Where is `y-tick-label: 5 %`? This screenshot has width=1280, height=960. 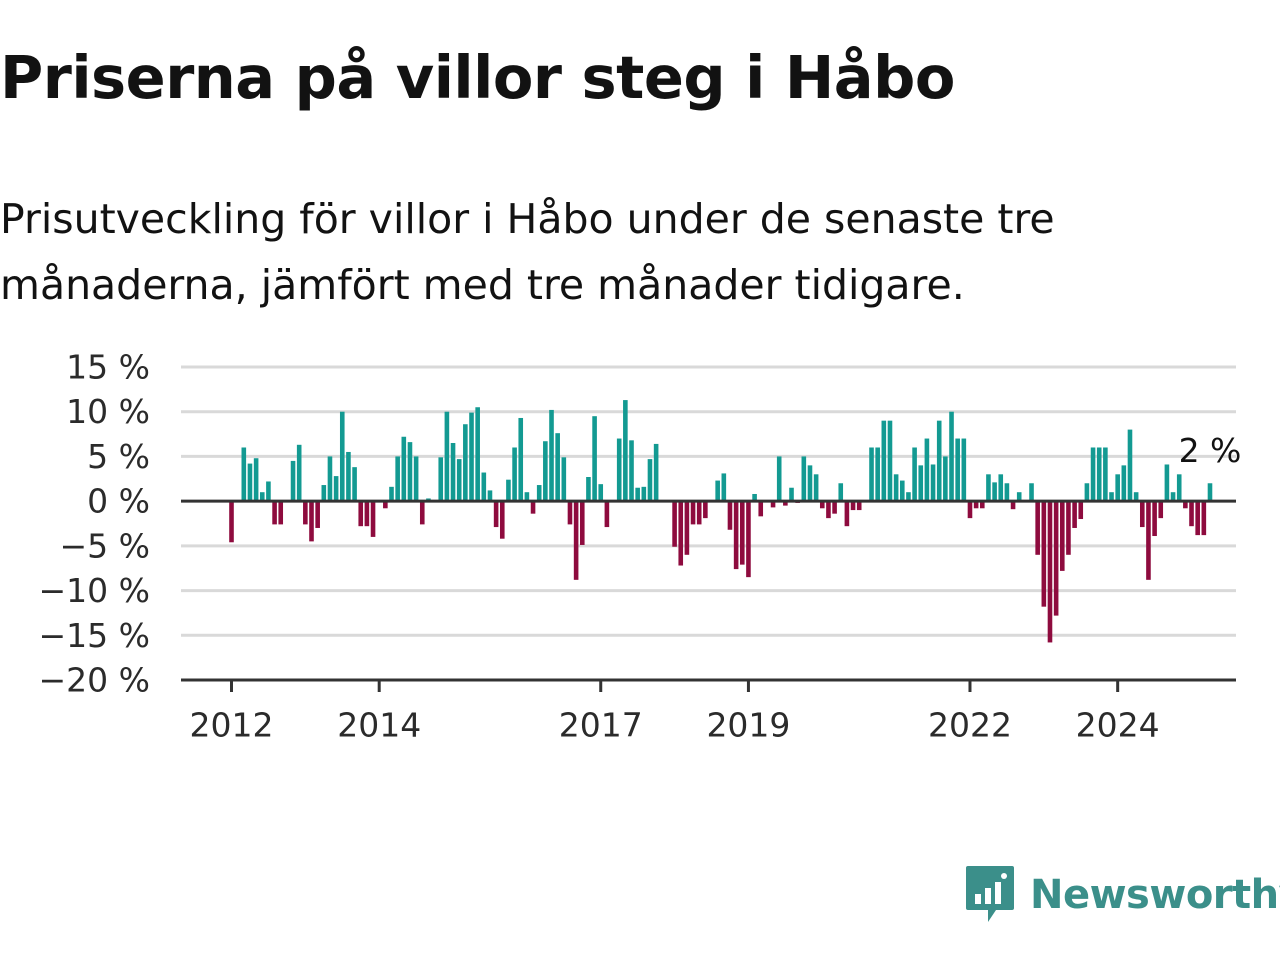
y-tick-label: 5 % is located at coordinates (118, 456).